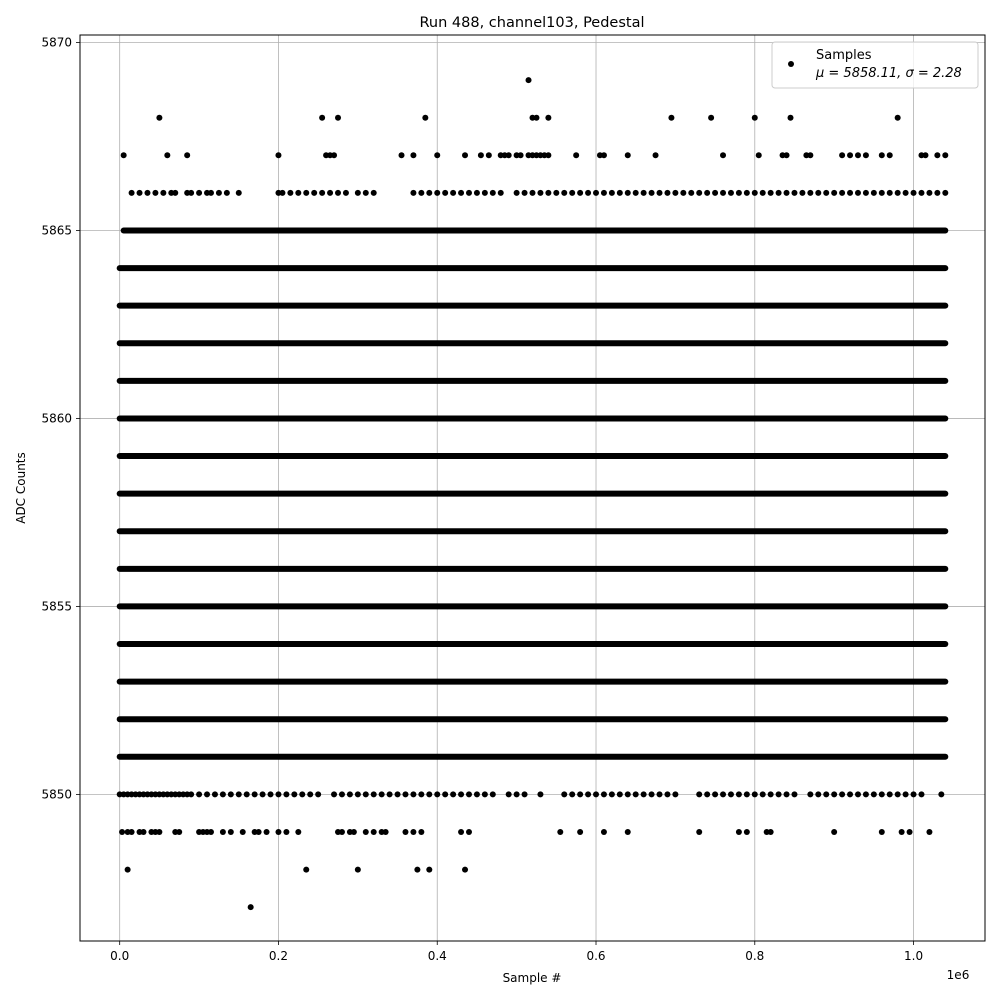 The height and width of the screenshot is (1000, 1000). Describe the element at coordinates (56, 794) in the screenshot. I see `y-tick-label: 5850` at that location.